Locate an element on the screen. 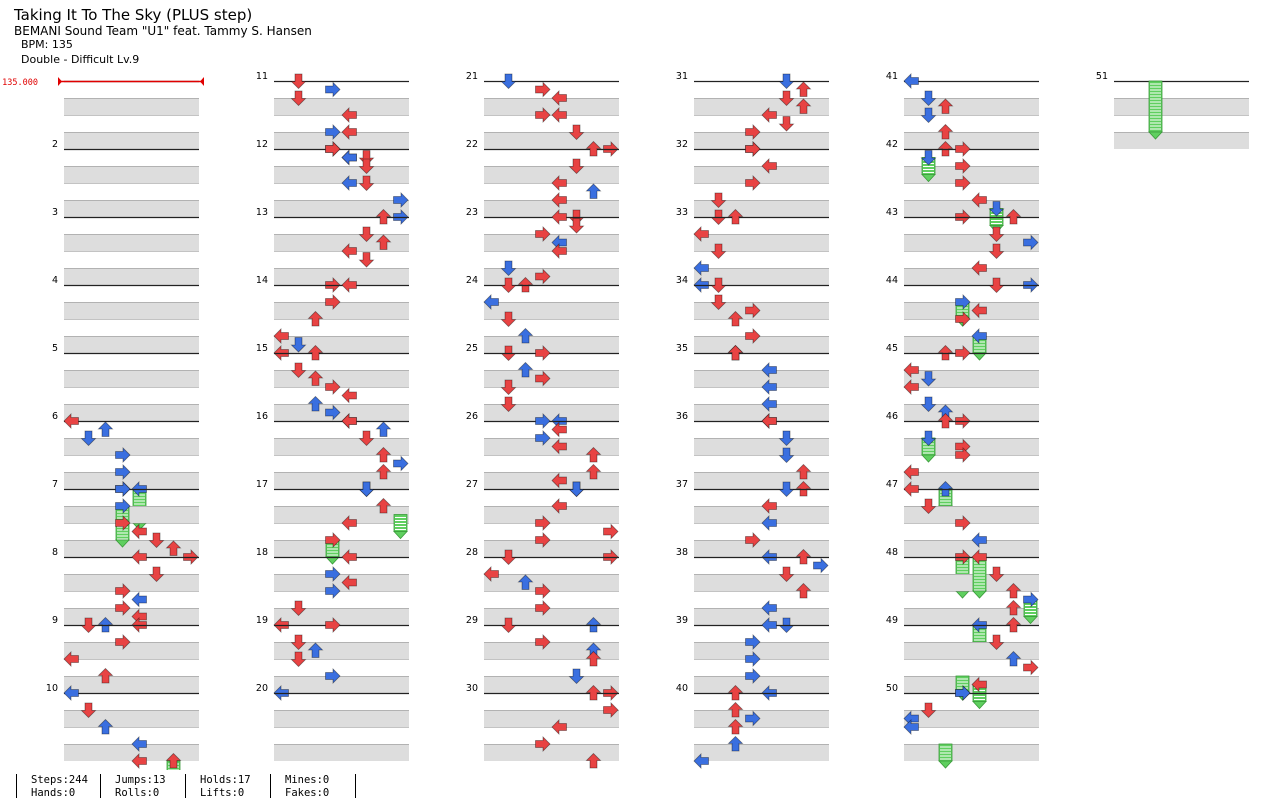 This screenshot has height=812, width=1280. lifts-count: Lifts:0 is located at coordinates (222, 793).